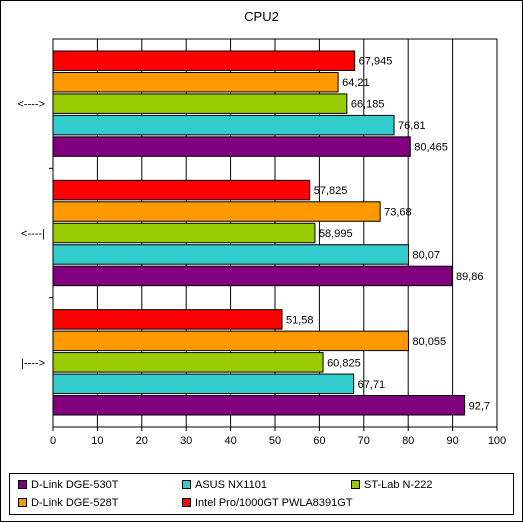 The width and height of the screenshot is (523, 522). I want to click on legend-item: D-Link DGE-528T, so click(68, 503).